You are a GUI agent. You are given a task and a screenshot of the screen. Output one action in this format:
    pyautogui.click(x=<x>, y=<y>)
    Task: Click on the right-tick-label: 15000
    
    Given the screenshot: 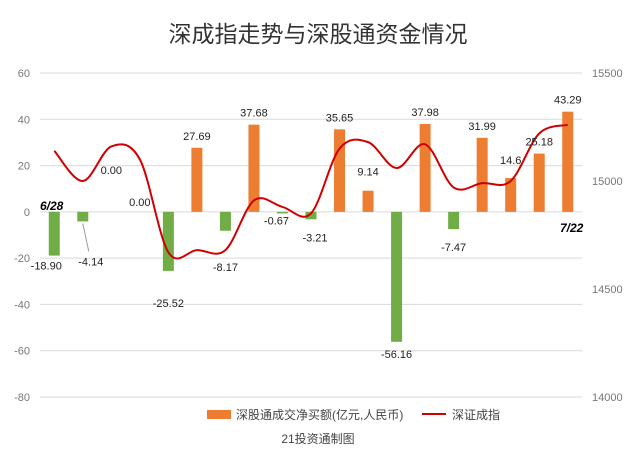 What is the action you would take?
    pyautogui.click(x=607, y=182)
    